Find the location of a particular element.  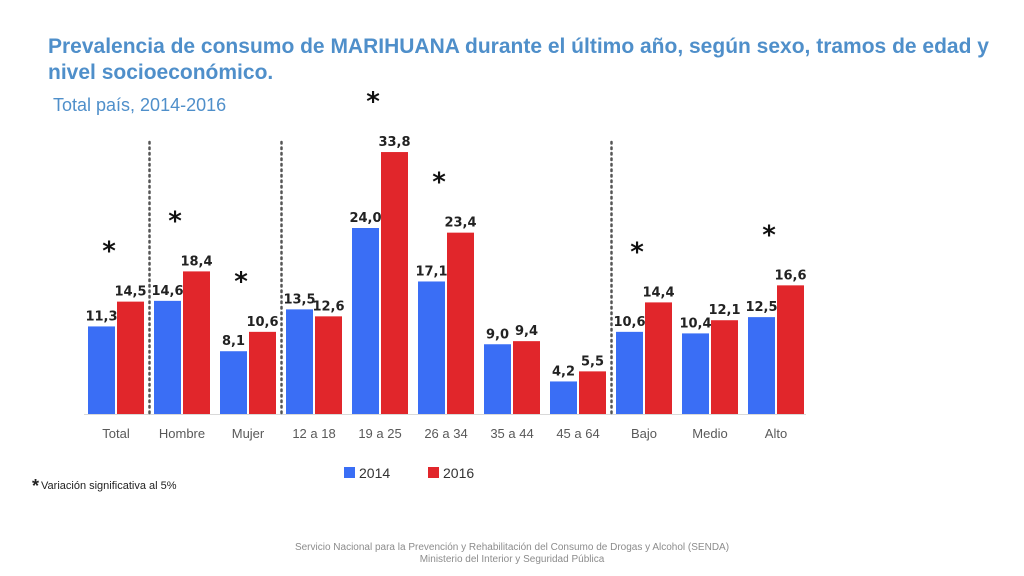

significance-marker-5: * is located at coordinates (439, 183).